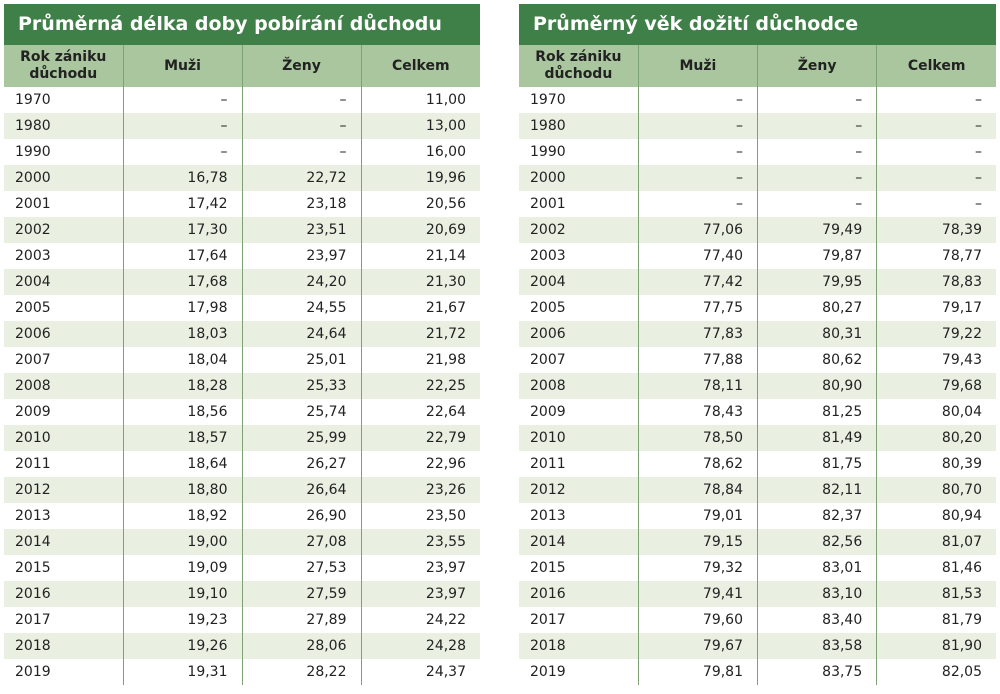 The width and height of the screenshot is (1000, 694). What do you see at coordinates (936, 516) in the screenshot?
I see `total-cell: 80,94` at bounding box center [936, 516].